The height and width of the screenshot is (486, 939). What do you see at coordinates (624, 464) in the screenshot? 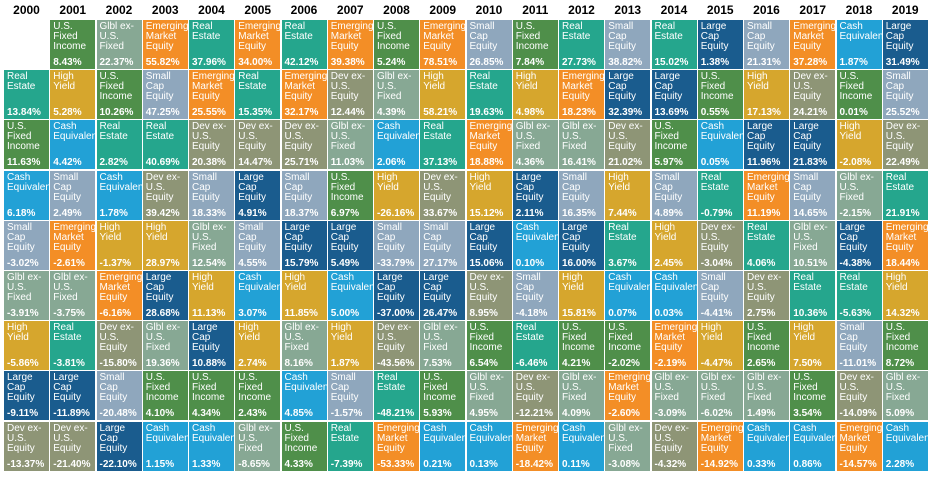
I see `return-value: -3.08%` at bounding box center [624, 464].